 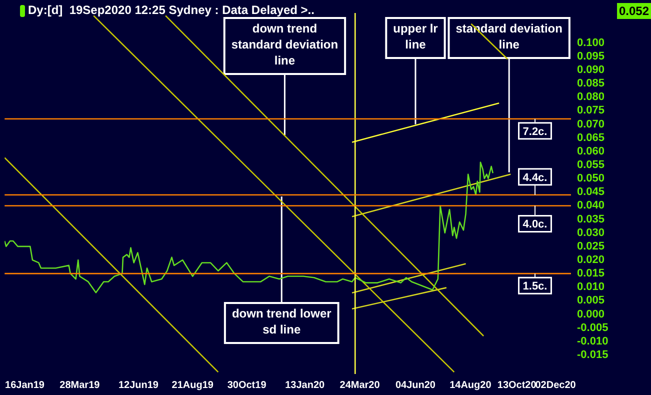 What do you see at coordinates (535, 132) in the screenshot?
I see `ref-line-label: 7.2c.` at bounding box center [535, 132].